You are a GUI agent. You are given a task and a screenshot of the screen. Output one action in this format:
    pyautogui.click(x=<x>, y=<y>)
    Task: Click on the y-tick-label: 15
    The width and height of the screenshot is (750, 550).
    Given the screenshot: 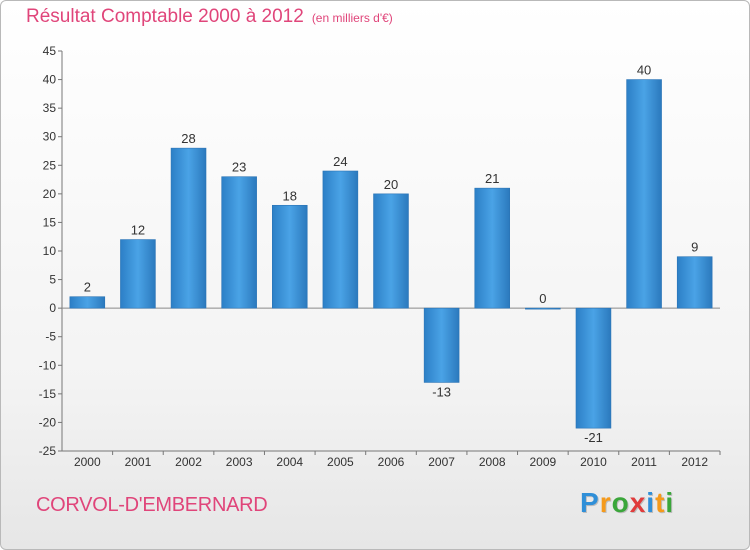 What is the action you would take?
    pyautogui.click(x=50, y=222)
    